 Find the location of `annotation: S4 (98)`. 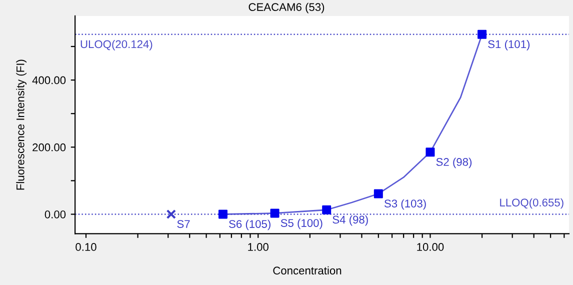

annotation: S4 (98) is located at coordinates (350, 220).